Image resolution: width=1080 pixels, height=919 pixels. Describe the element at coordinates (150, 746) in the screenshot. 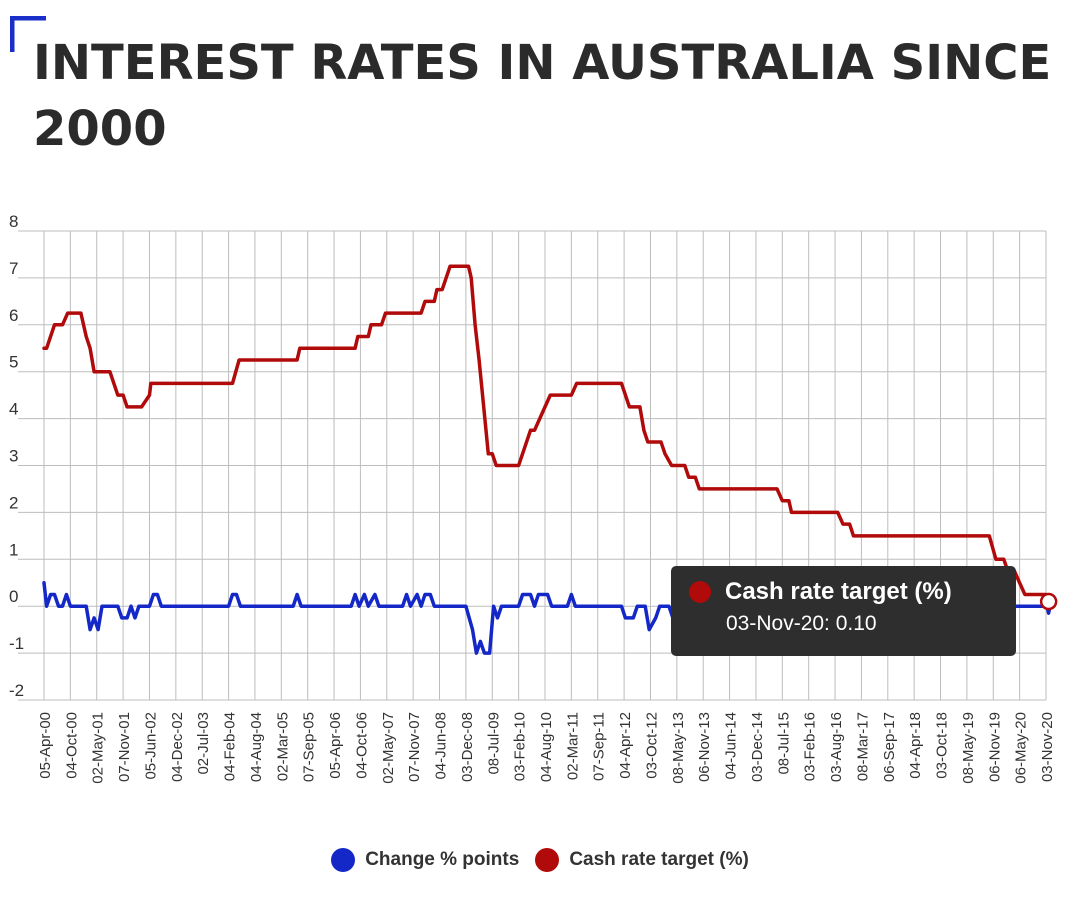

I see `x-tick-label: 05-Jun-02` at that location.